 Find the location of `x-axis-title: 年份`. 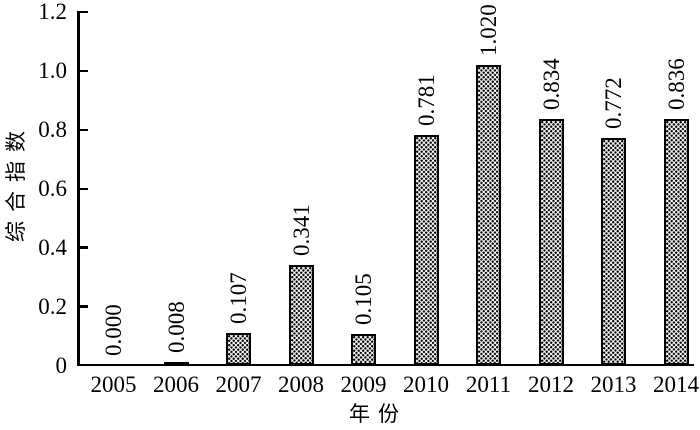

x-axis-title: 年份 is located at coordinates (378, 414).